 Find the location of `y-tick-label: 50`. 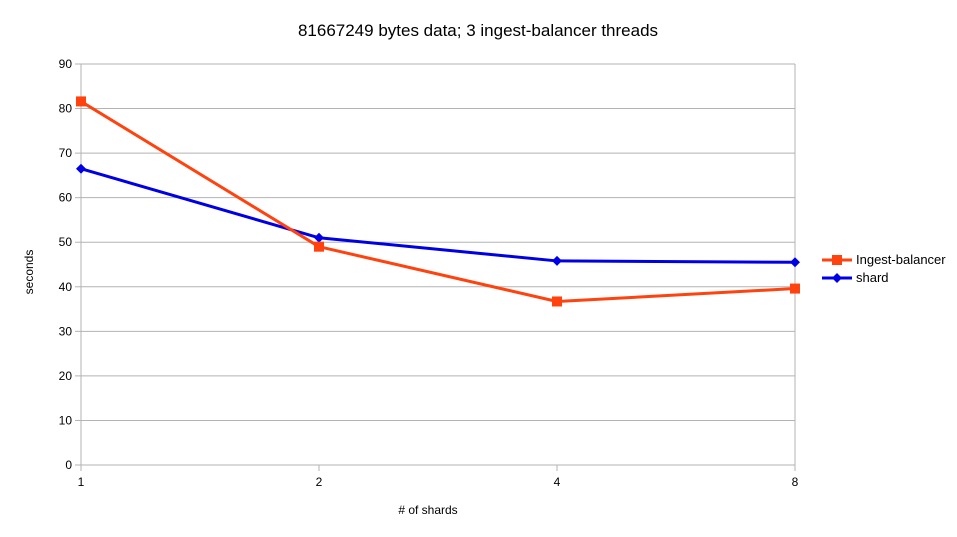

y-tick-label: 50 is located at coordinates (66, 242).